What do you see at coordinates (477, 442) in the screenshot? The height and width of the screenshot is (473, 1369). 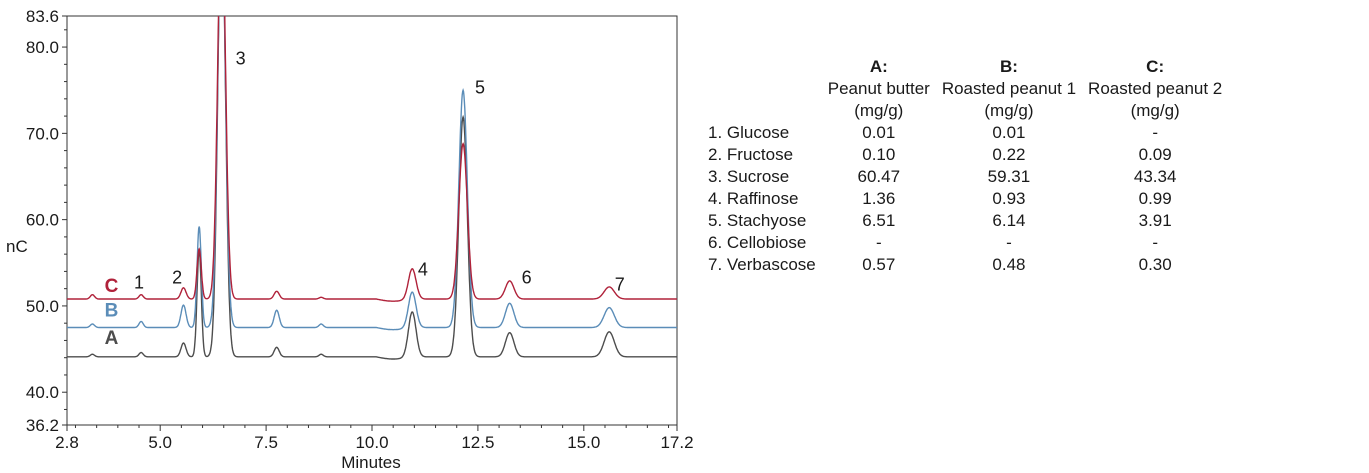 I see `x-tick-label: 12.5` at bounding box center [477, 442].